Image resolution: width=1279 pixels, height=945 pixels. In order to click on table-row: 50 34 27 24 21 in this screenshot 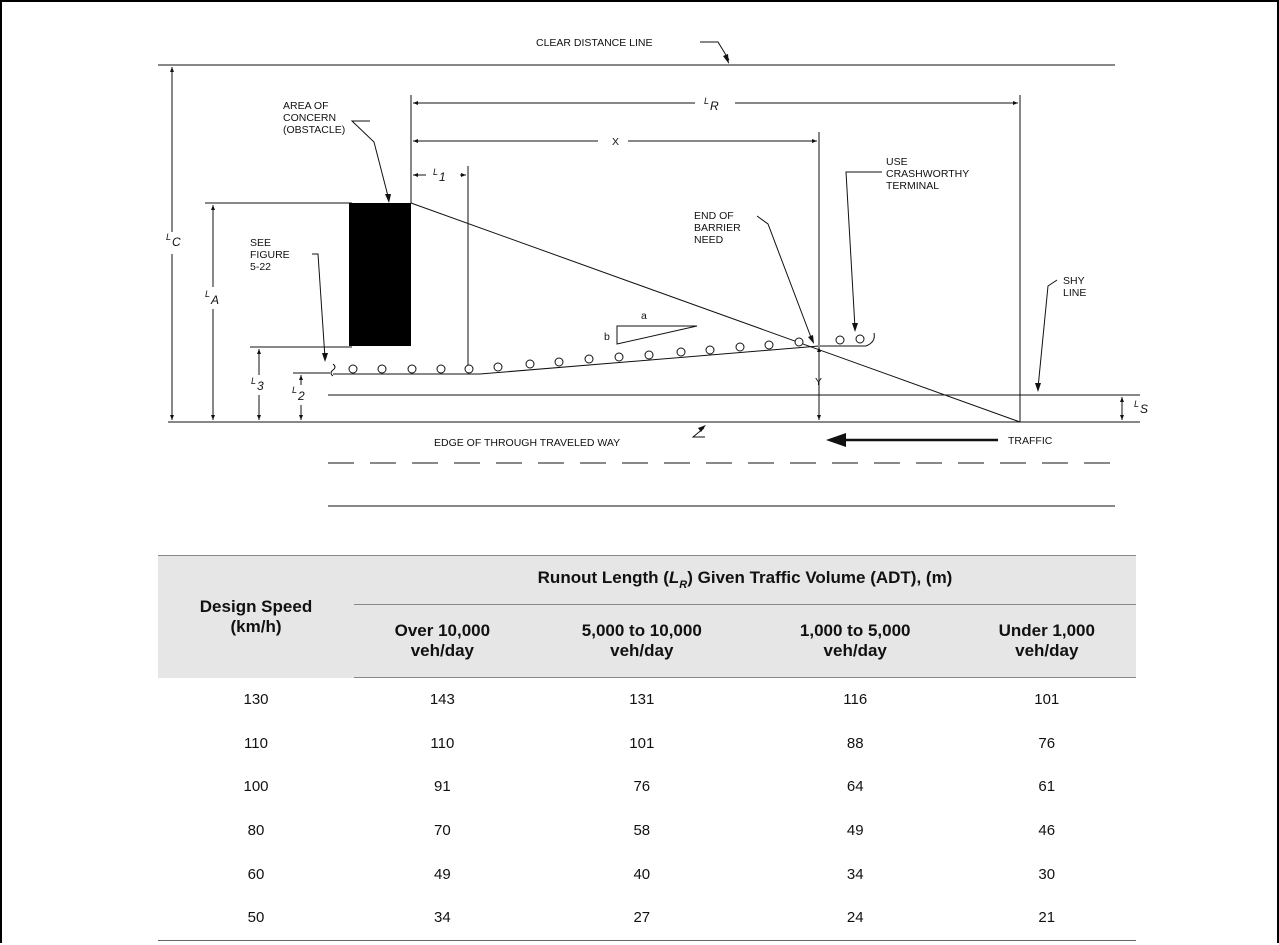, I will do `click(647, 918)`.